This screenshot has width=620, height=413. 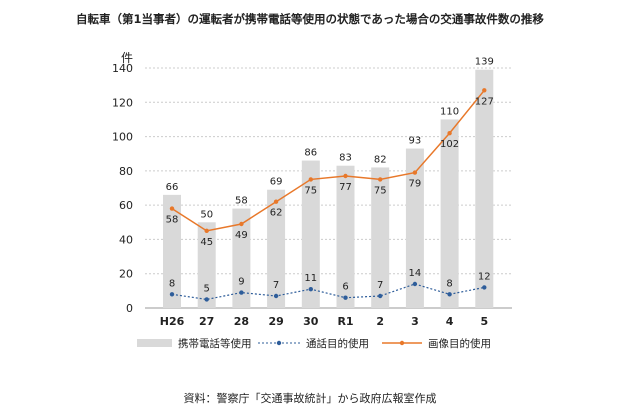 What do you see at coordinates (345, 287) in the screenshot?
I see `line-data-label: 6` at bounding box center [345, 287].